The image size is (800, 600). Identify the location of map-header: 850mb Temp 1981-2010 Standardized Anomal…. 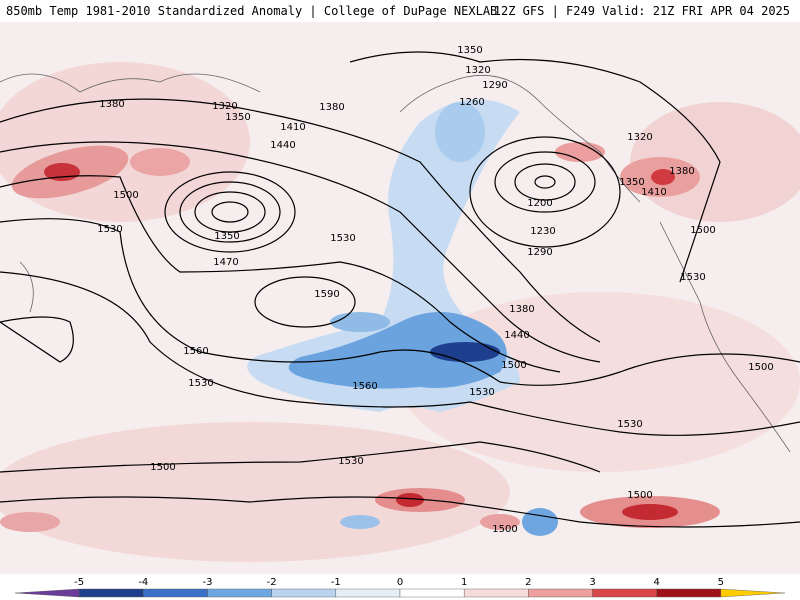
(400, 11).